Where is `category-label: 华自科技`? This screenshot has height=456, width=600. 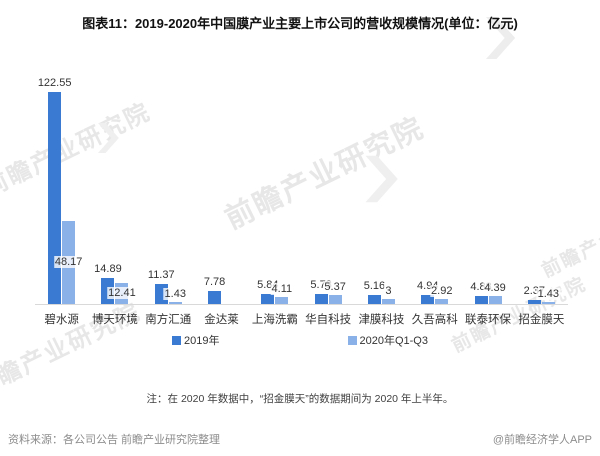 category-label: 华自科技 is located at coordinates (328, 320).